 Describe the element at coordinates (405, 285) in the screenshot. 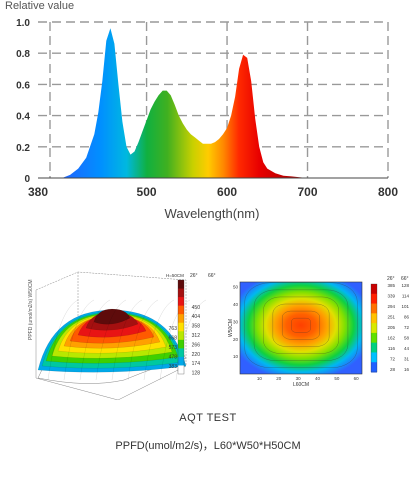

I see `hm-scale-label-66: 128` at that location.